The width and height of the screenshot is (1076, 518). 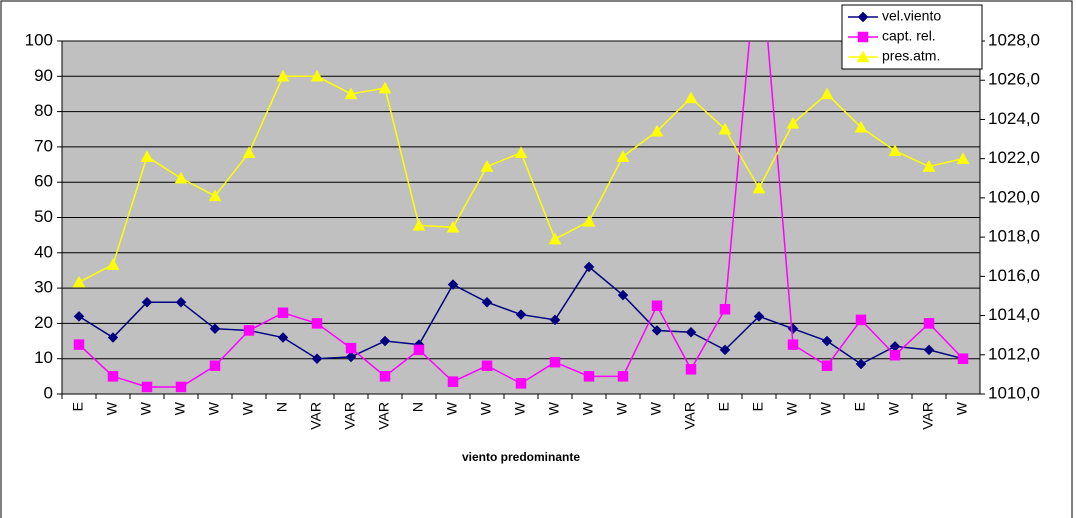 What do you see at coordinates (48, 392) in the screenshot?
I see `y-tick-label: 0` at bounding box center [48, 392].